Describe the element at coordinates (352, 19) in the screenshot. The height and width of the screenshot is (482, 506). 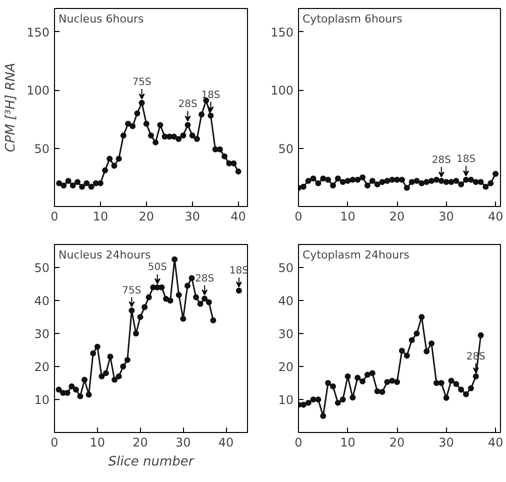
I see `chart-title: Cytoplasm 6hours` at that location.